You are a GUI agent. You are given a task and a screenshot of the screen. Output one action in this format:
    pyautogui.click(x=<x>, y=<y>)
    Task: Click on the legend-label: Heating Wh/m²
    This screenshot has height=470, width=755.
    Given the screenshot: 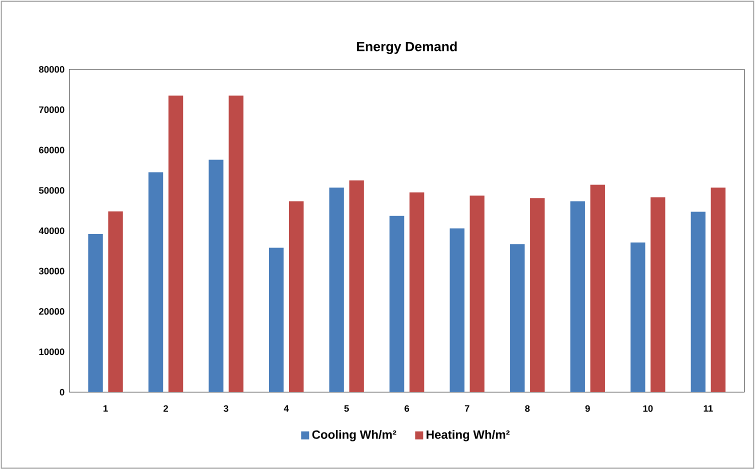 What is the action you would take?
    pyautogui.click(x=468, y=436)
    